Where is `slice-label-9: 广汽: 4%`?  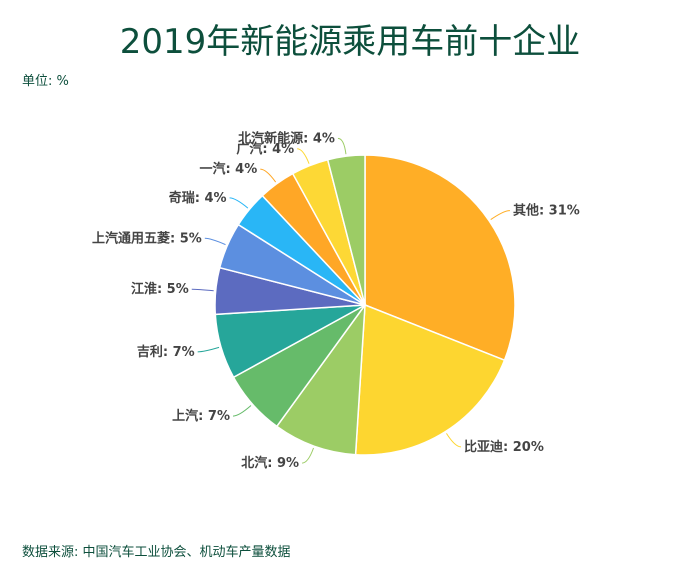 slice-label-9: 广汽: 4% is located at coordinates (265, 149).